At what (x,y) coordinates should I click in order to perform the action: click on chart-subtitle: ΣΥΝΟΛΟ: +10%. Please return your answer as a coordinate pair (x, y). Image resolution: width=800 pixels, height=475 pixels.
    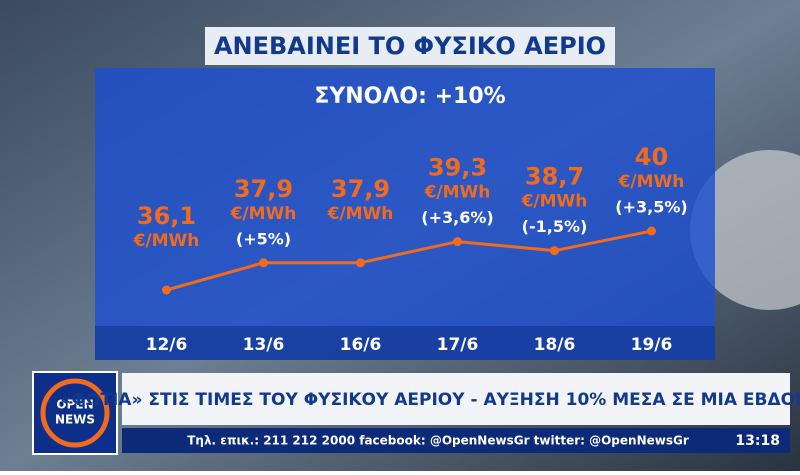
    Looking at the image, I should click on (409, 96).